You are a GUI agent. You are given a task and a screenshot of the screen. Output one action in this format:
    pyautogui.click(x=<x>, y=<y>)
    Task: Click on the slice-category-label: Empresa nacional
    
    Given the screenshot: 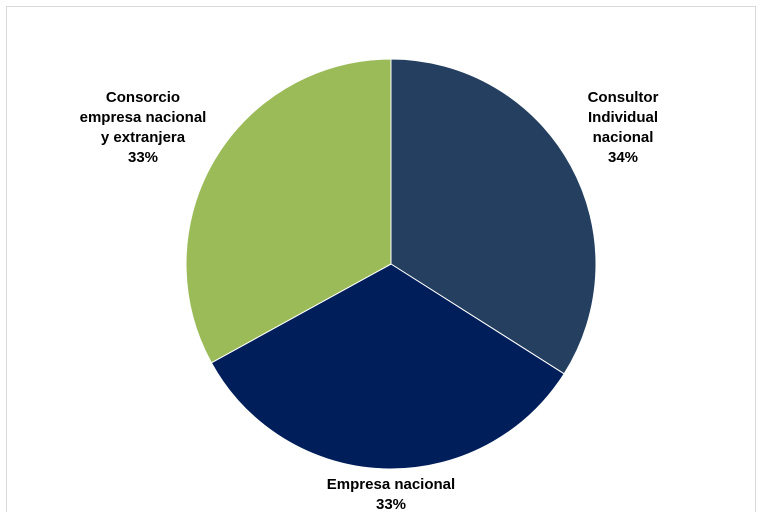 What is the action you would take?
    pyautogui.click(x=391, y=484)
    